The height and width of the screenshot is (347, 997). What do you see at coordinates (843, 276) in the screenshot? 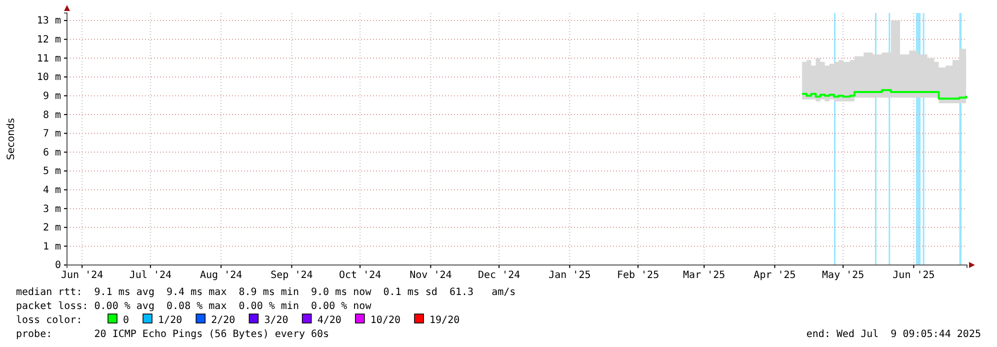
I see `x-tick-label: May '25` at bounding box center [843, 276].